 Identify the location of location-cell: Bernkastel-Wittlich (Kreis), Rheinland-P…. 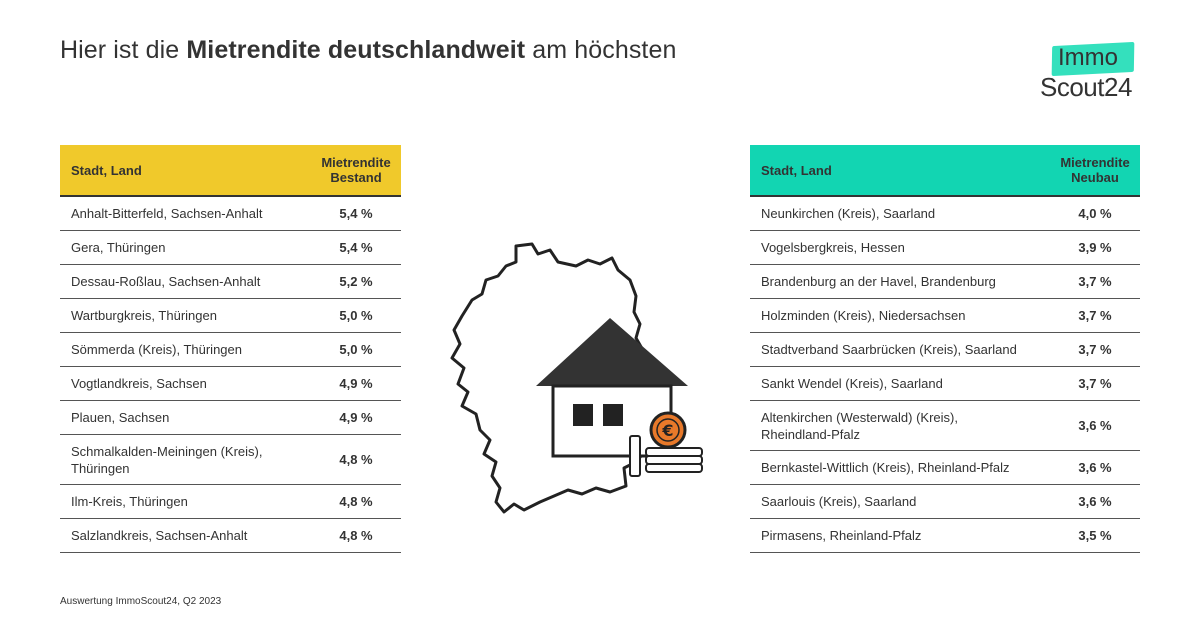
(885, 467).